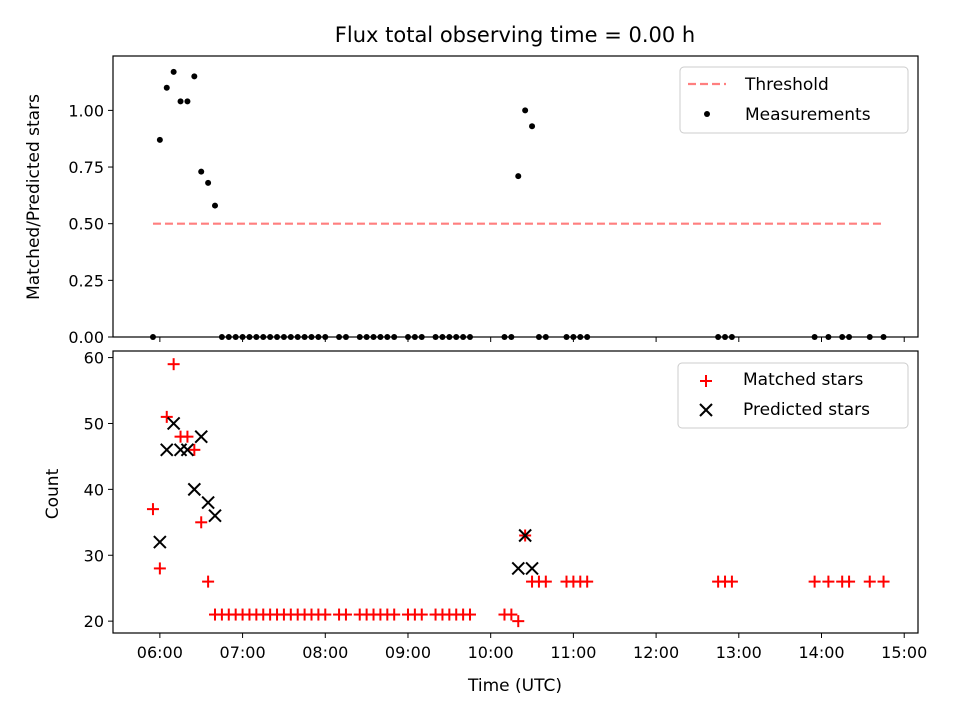 Image resolution: width=960 pixels, height=720 pixels. Describe the element at coordinates (707, 114) in the screenshot. I see `legend-measurements-swatch` at that location.